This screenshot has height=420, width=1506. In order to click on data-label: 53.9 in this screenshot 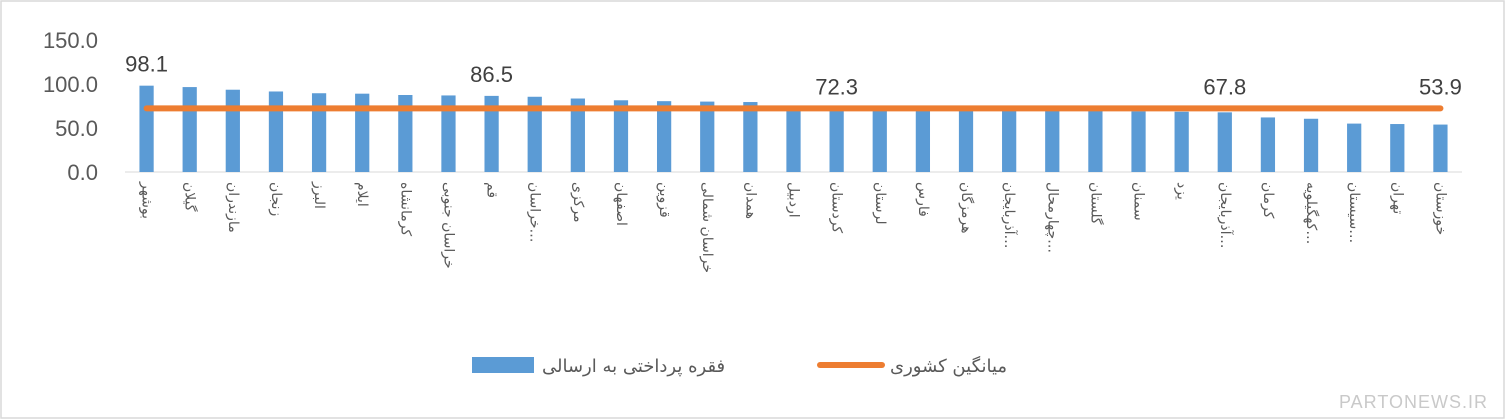, I will do `click(1440, 86)`.